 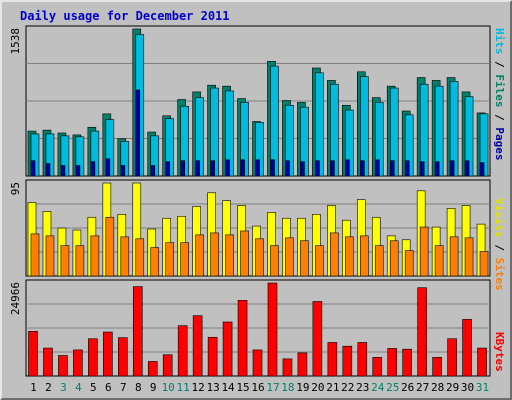 I want to click on day-label: 31, so click(x=482, y=387).